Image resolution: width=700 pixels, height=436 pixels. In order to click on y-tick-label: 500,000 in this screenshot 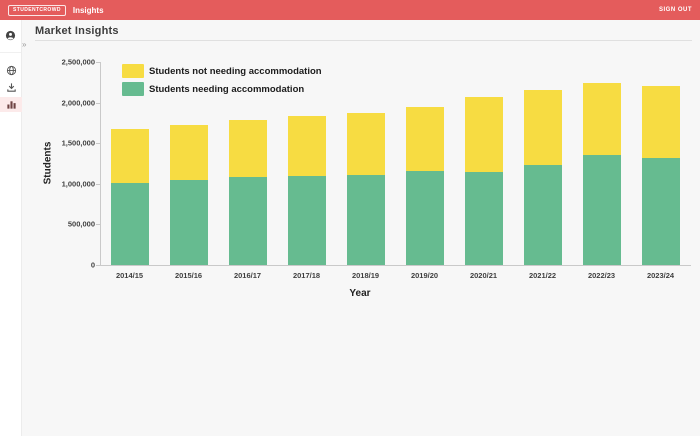, I will do `click(81, 224)`.